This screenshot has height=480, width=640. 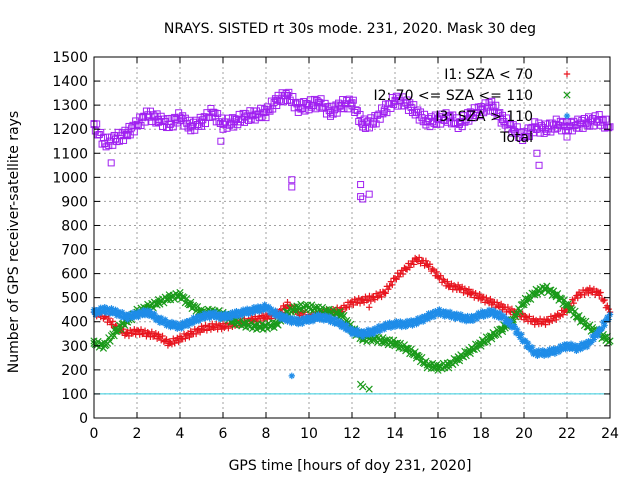 What do you see at coordinates (74, 395) in the screenshot?
I see `y-tick-label: 100` at bounding box center [74, 395].